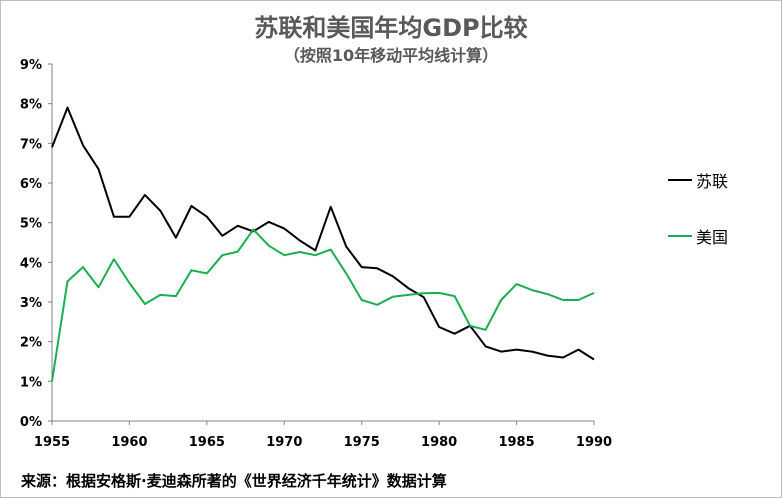 Image resolution: width=782 pixels, height=498 pixels. Describe the element at coordinates (207, 442) in the screenshot. I see `x-tick-label: 1965` at that location.